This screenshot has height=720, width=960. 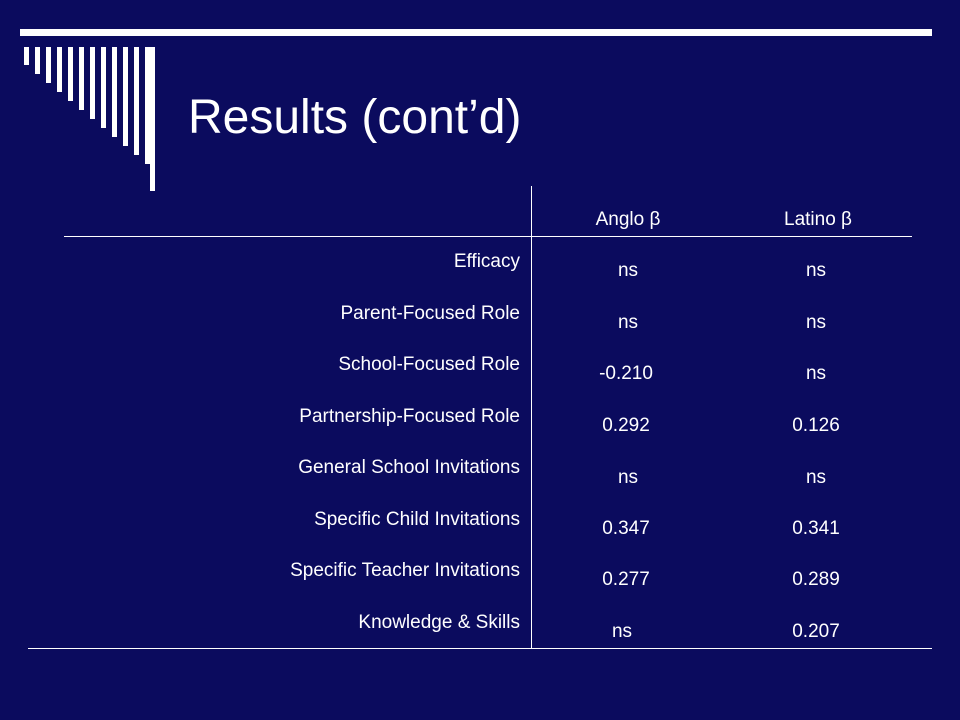 I want to click on slide-title: Results (cont’d), so click(x=355, y=117).